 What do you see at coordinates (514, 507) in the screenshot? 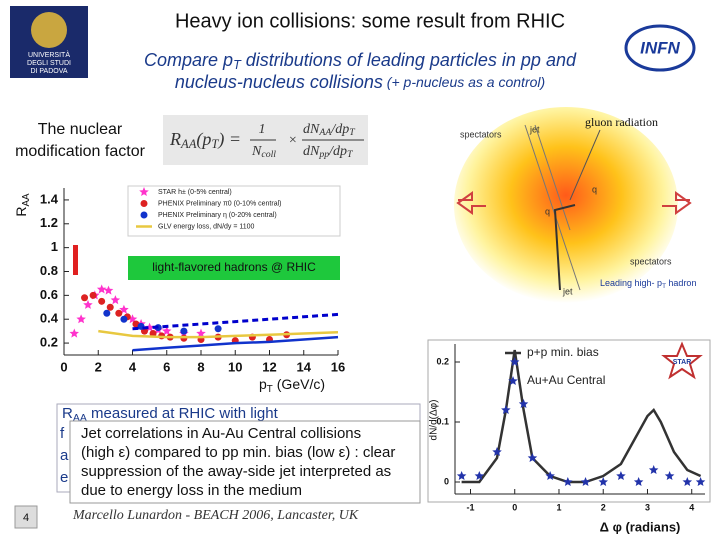
I see `x-tick-label: 0` at bounding box center [514, 507].